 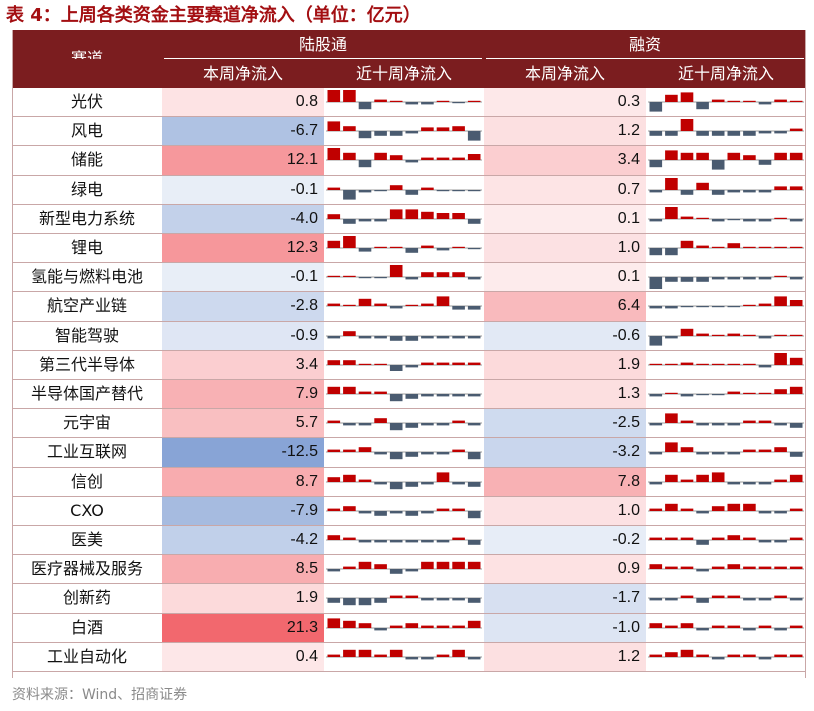 I want to click on header-lgt-ten-weeks: 近十周净流入, so click(x=403, y=73).